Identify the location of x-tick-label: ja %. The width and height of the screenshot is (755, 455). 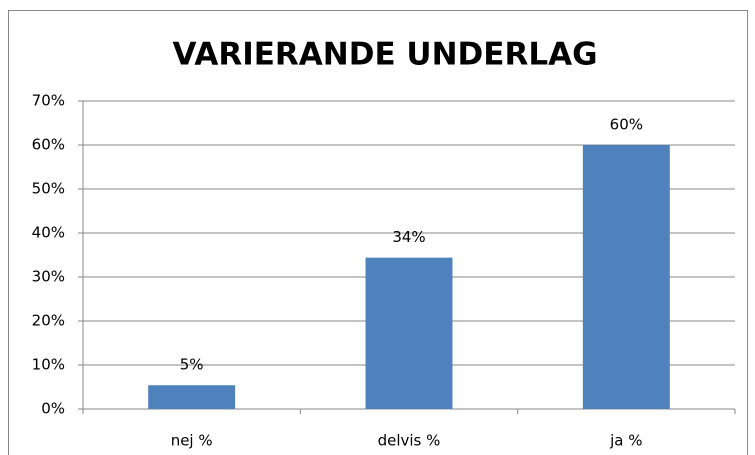
(625, 441).